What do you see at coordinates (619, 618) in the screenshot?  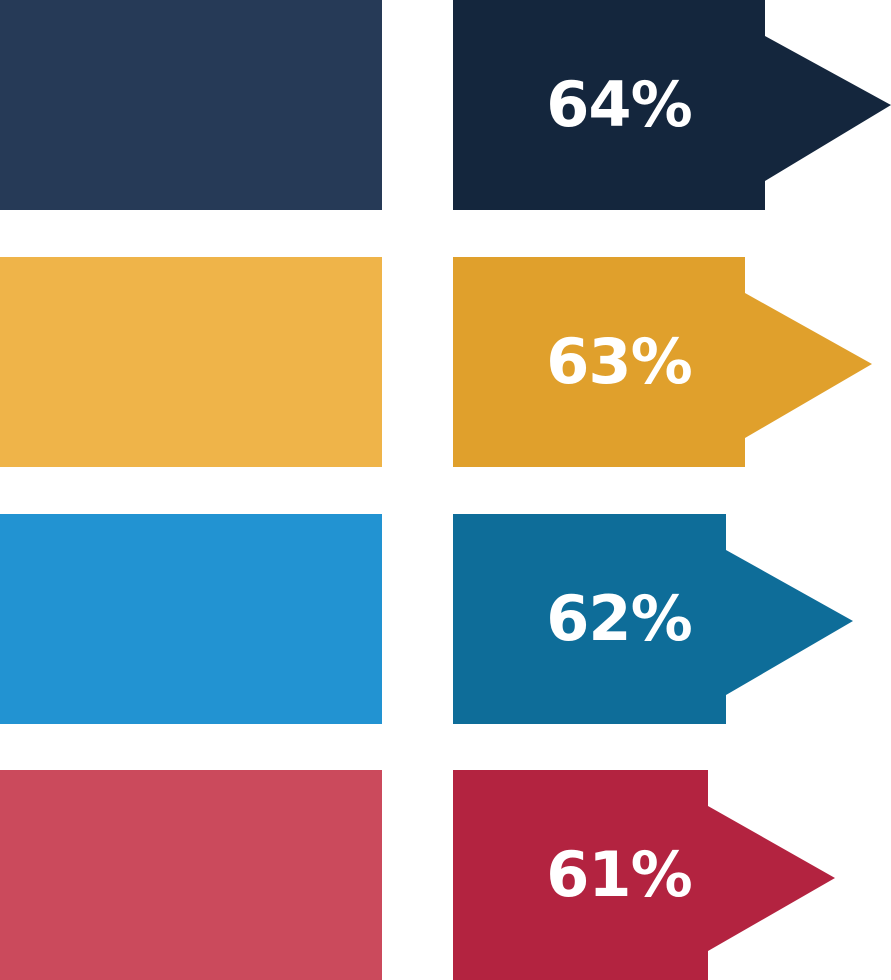 I see `percent-label-3: 62%` at bounding box center [619, 618].